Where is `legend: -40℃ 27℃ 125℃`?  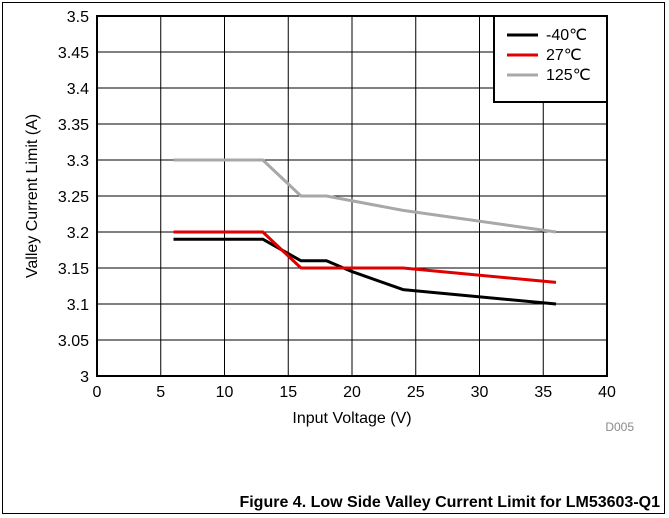
legend: -40℃ 27℃ 125℃ is located at coordinates (550, 59).